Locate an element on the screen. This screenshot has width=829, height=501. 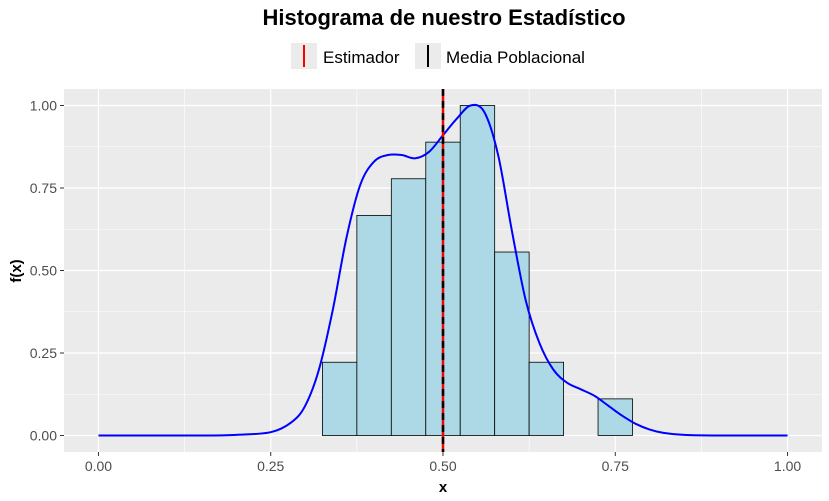
y-tick-label: 0.25 is located at coordinates (43, 353).